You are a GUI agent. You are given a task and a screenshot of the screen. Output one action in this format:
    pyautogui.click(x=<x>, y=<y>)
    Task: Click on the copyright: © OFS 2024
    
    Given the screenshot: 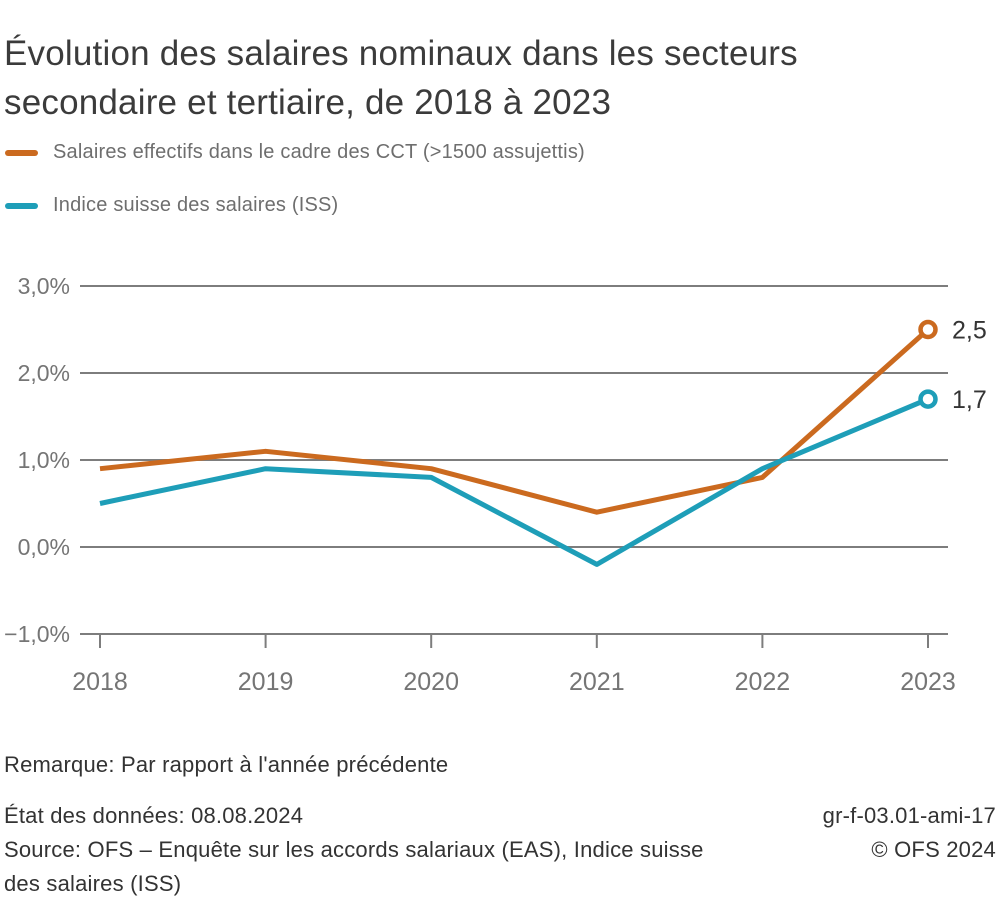 What is the action you would take?
    pyautogui.click(x=933, y=849)
    